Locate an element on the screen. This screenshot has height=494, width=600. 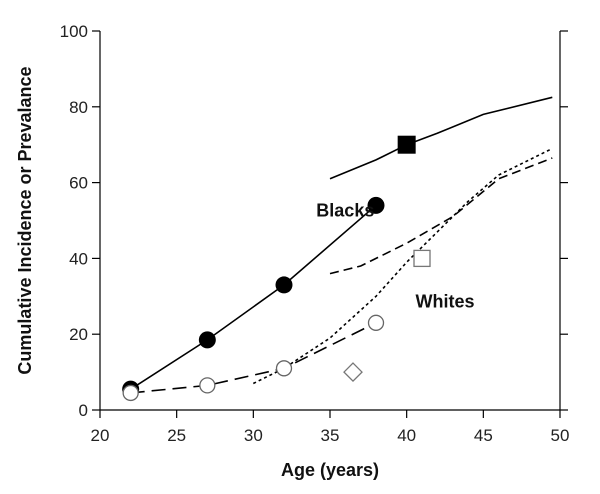
x-tick-label: 35 is located at coordinates (330, 435).